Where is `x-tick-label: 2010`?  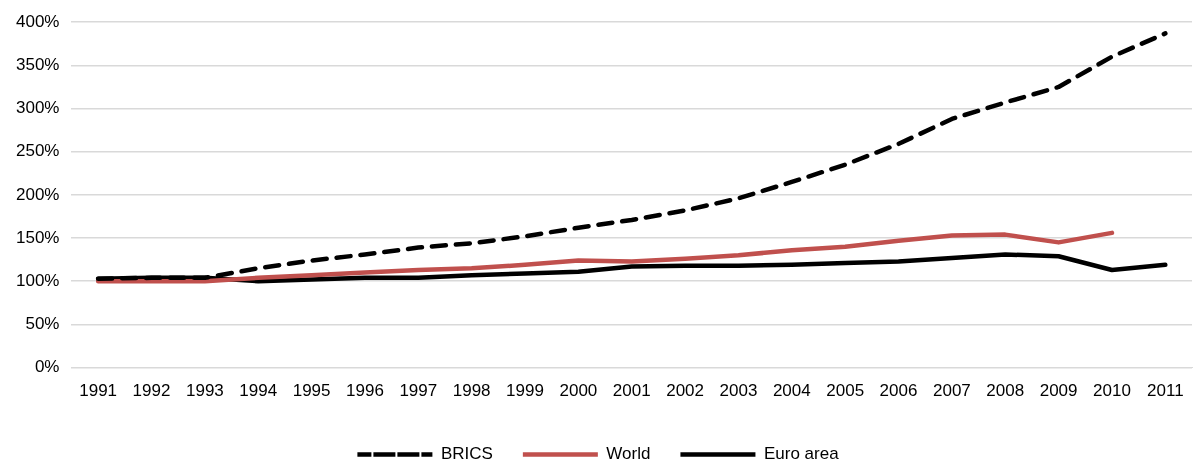
x-tick-label: 2010 is located at coordinates (1112, 391).